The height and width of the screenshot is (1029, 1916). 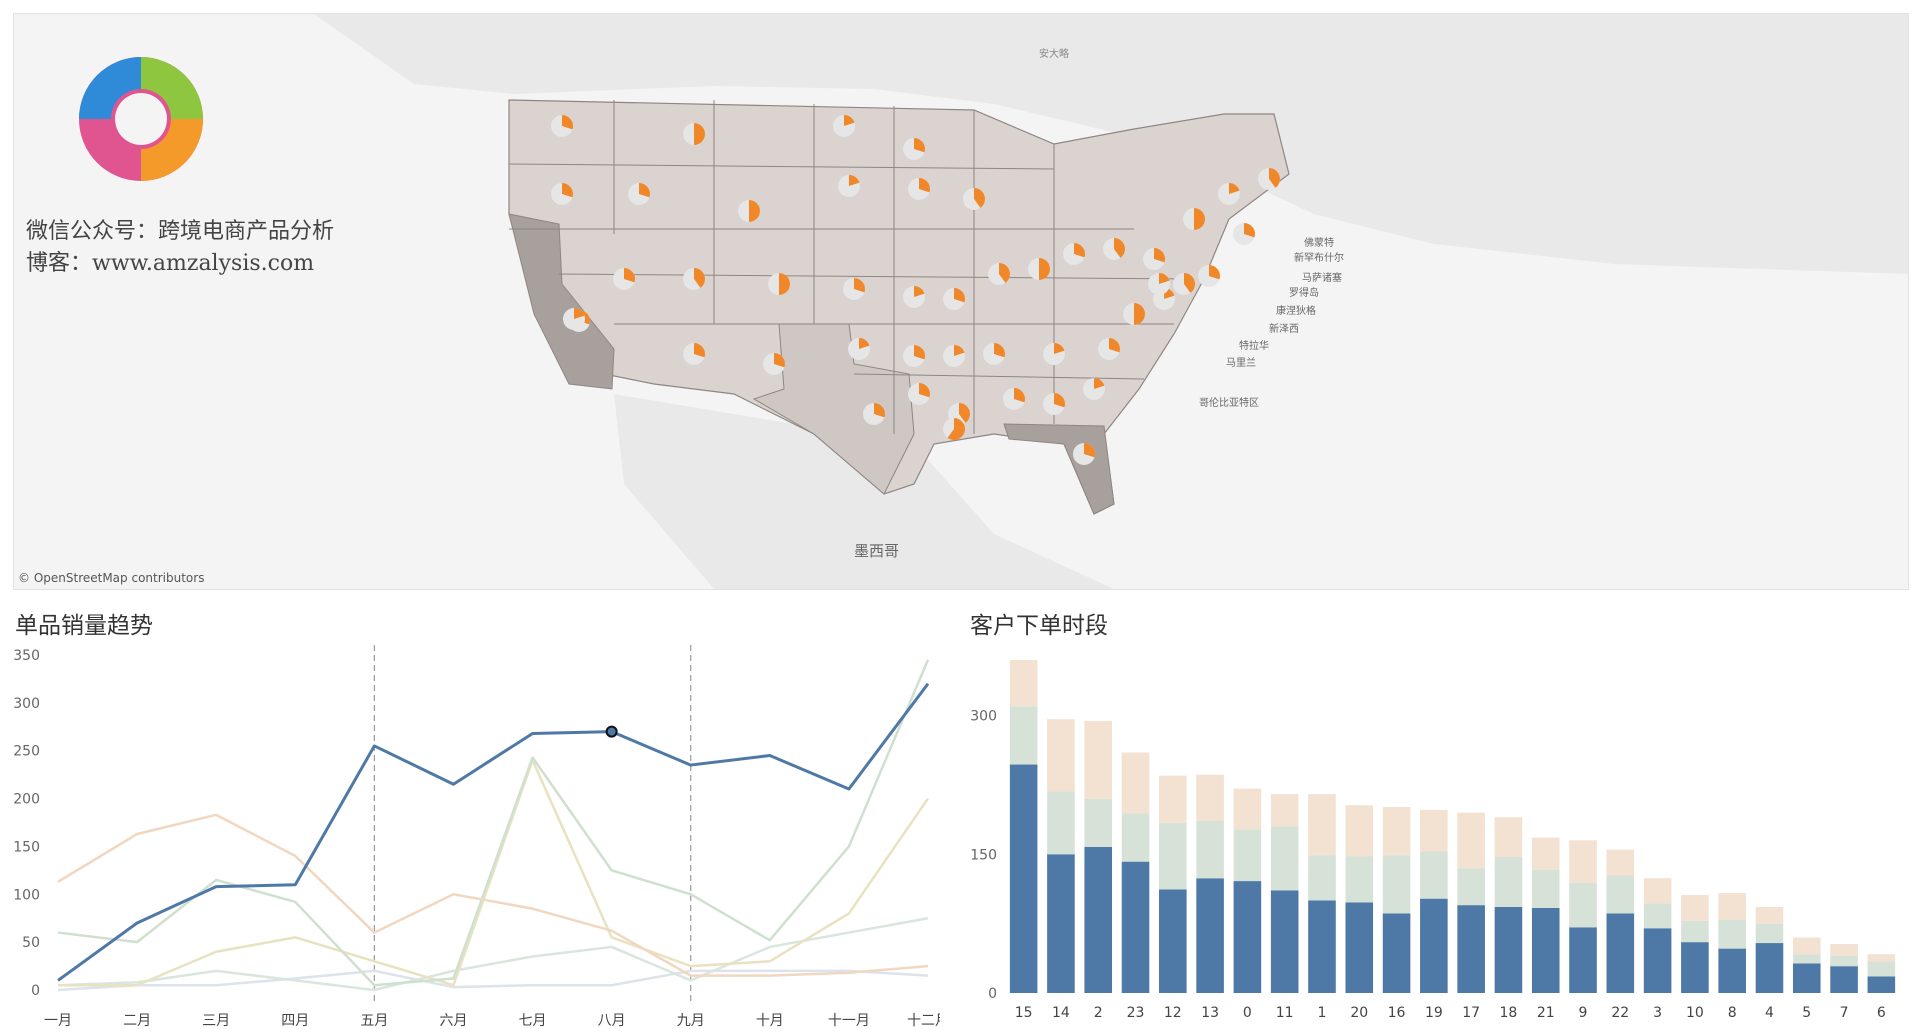 What do you see at coordinates (26, 656) in the screenshot?
I see `y-tick-label: 350` at bounding box center [26, 656].